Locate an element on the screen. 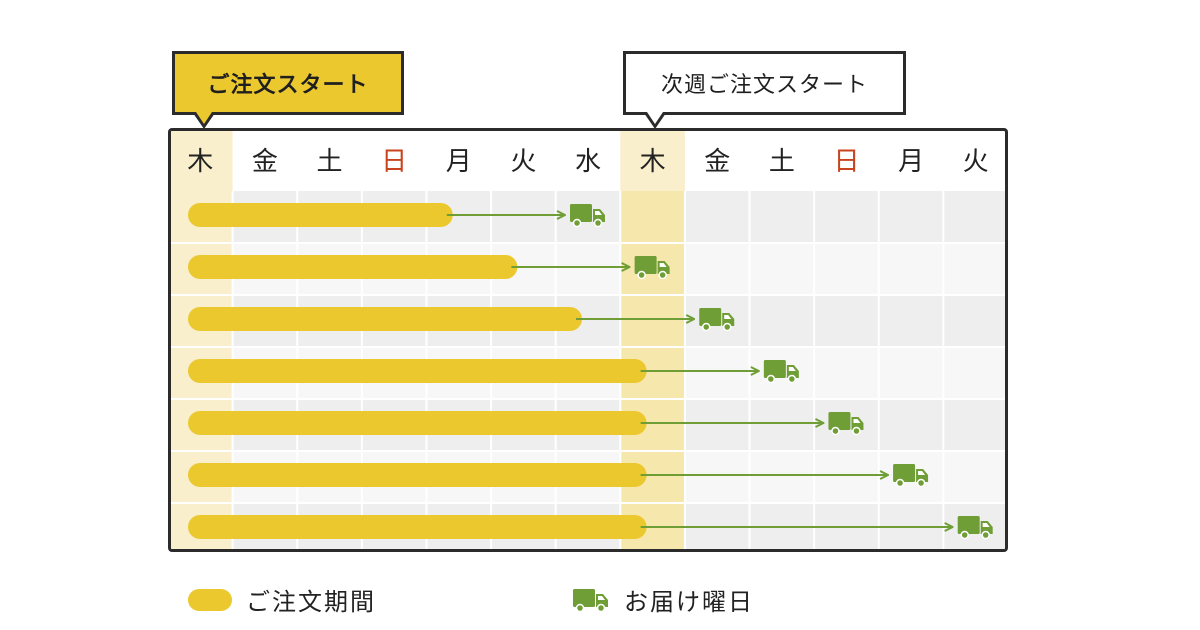 Image resolution: width=1200 pixels, height=630 pixels. legend-delivery-day: お届け曜日 is located at coordinates (663, 599).